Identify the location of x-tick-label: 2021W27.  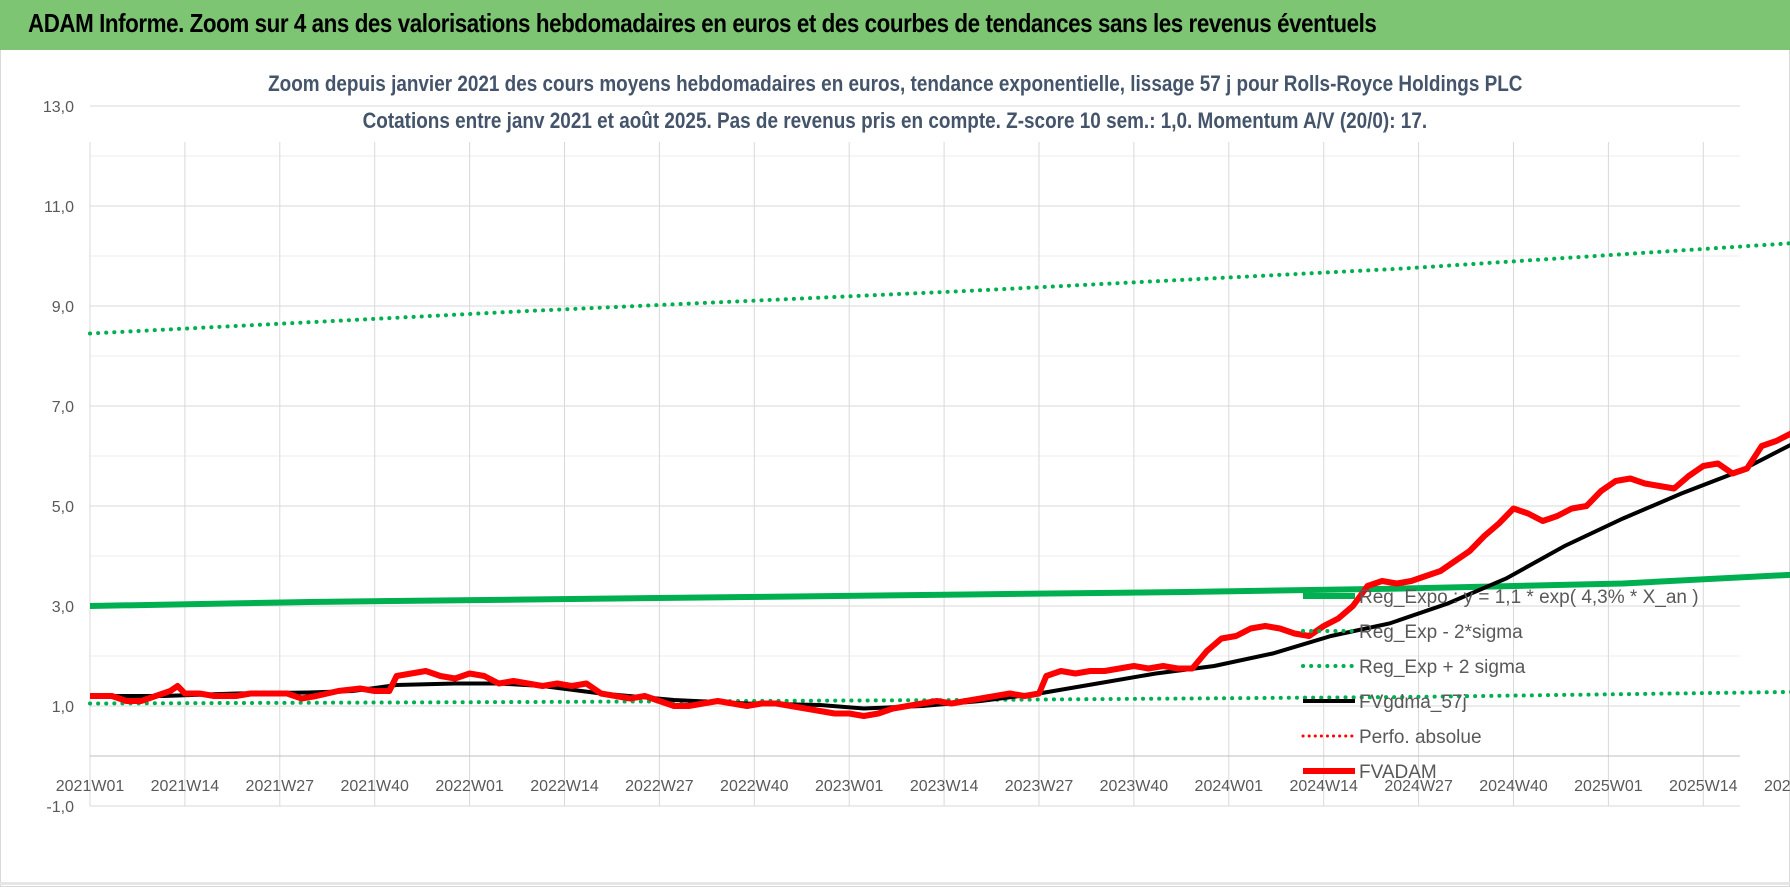
(280, 786).